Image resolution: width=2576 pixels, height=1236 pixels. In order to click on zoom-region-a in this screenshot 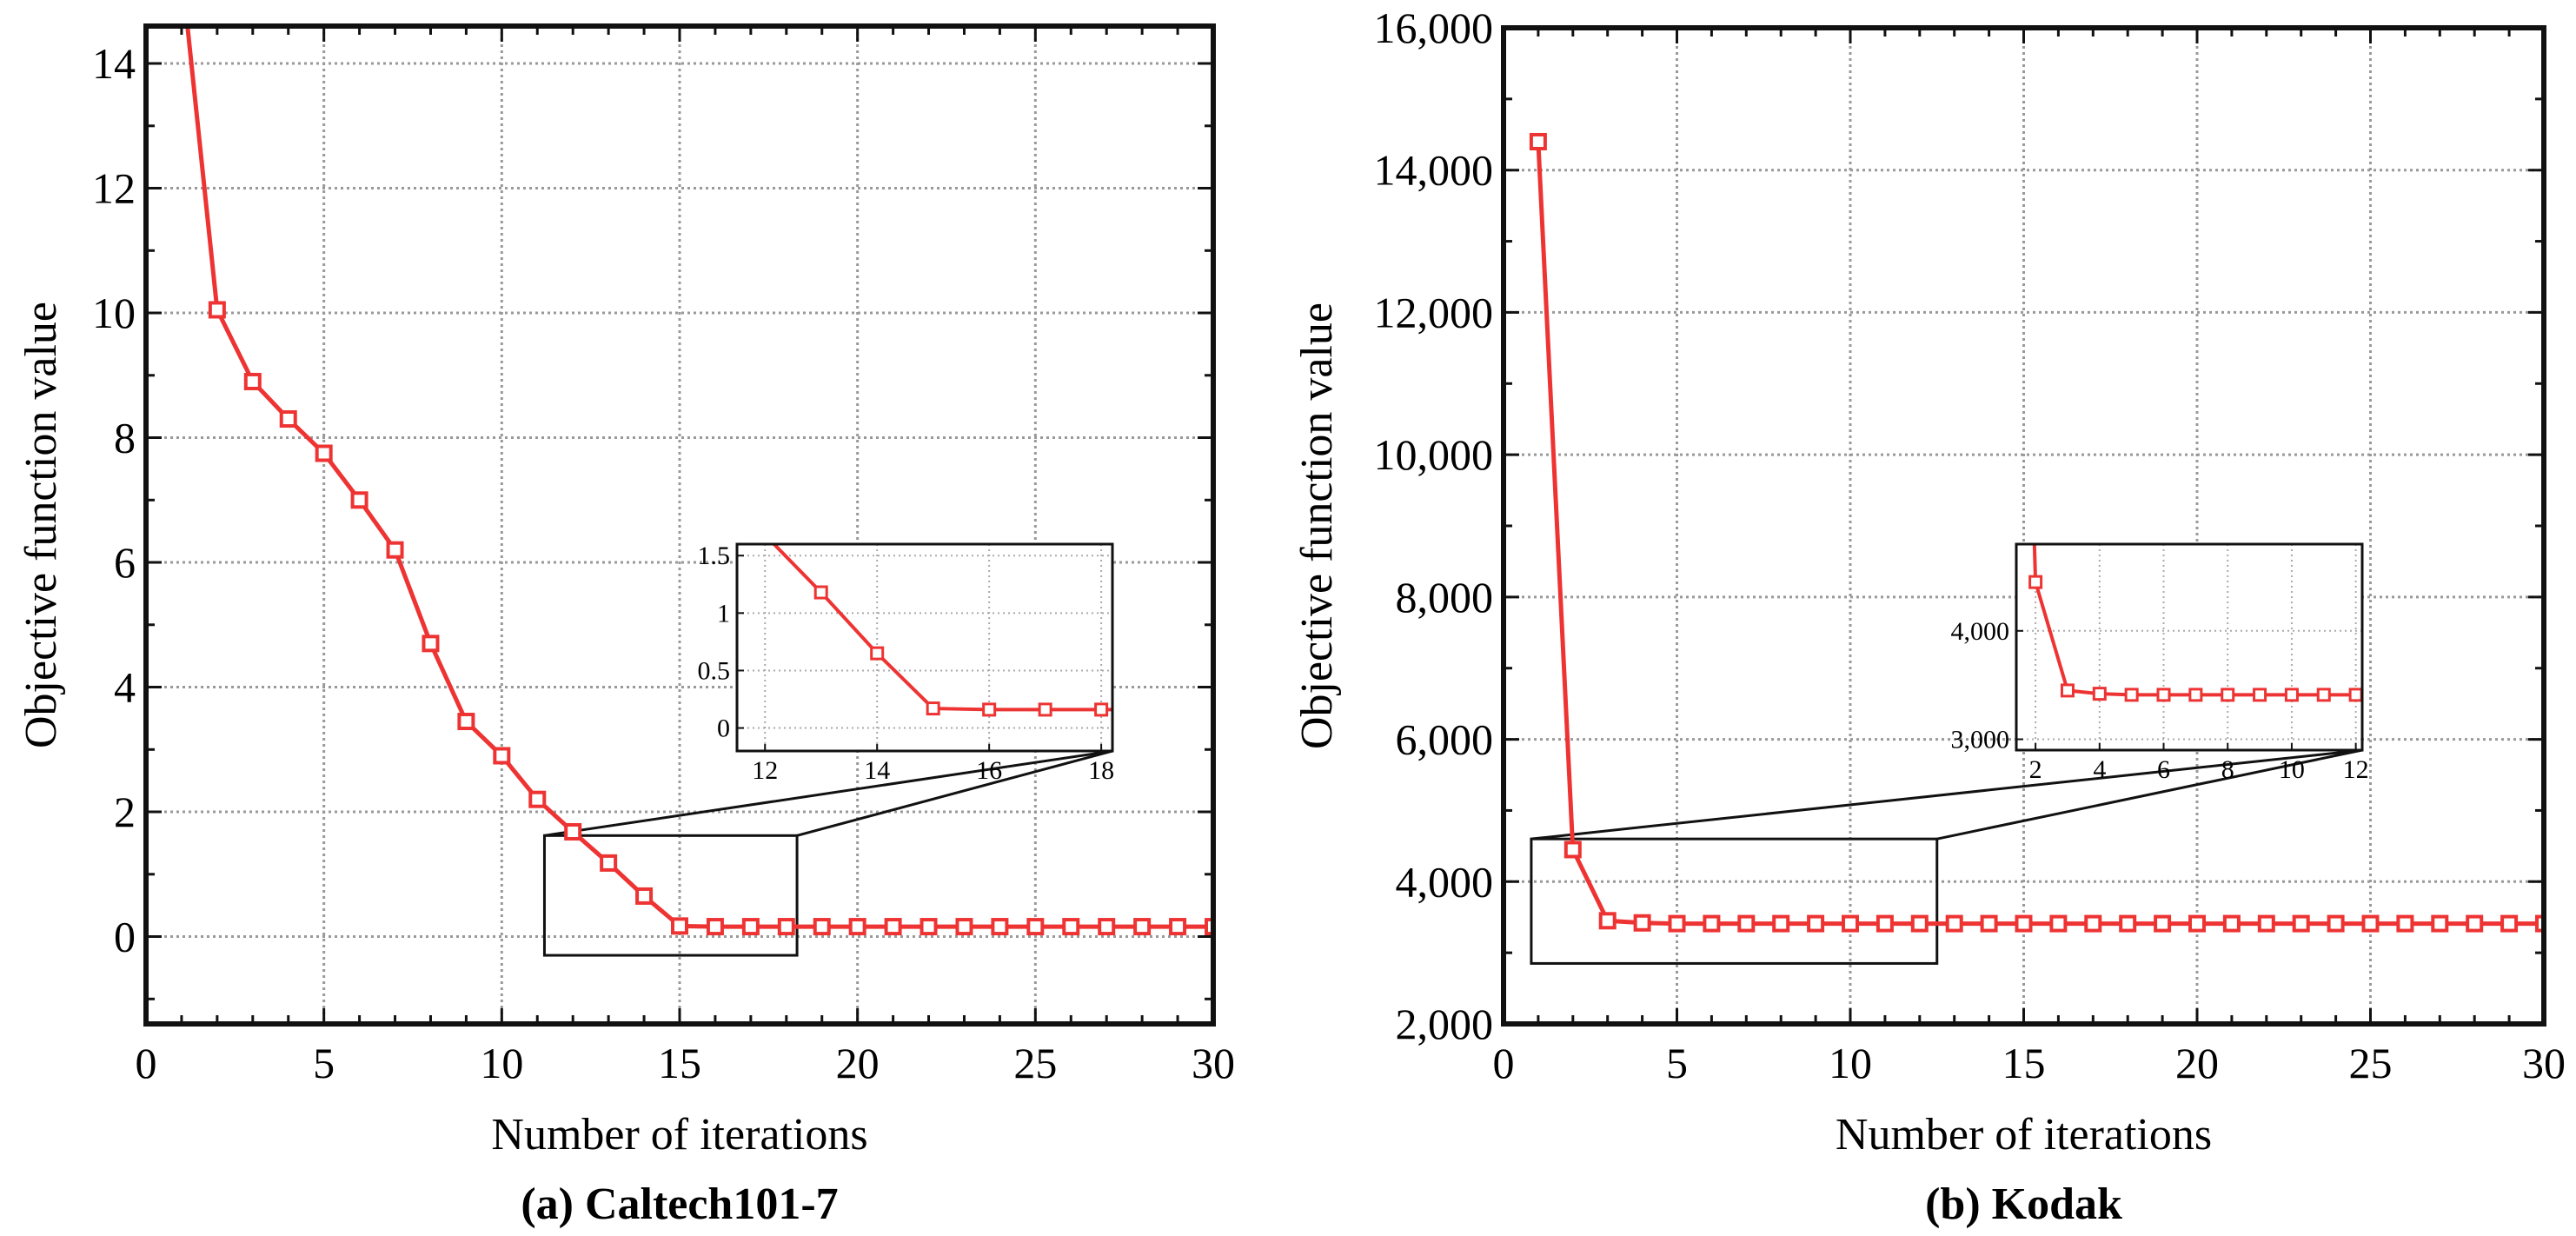, I will do `click(827, 853)`.